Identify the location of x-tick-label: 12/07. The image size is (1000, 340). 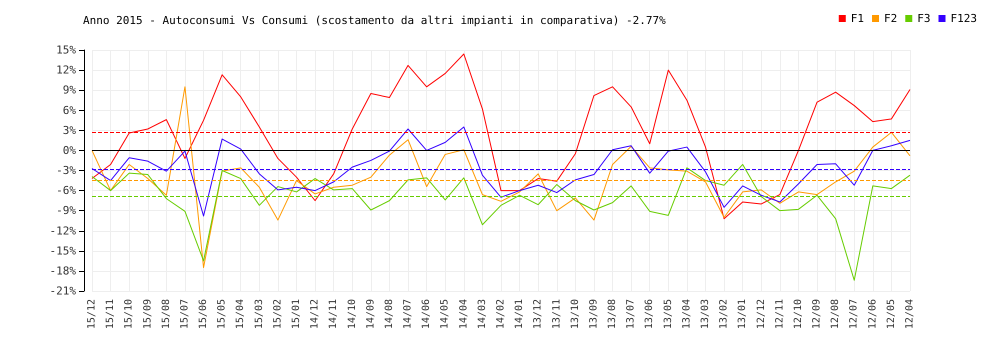
(854, 314).